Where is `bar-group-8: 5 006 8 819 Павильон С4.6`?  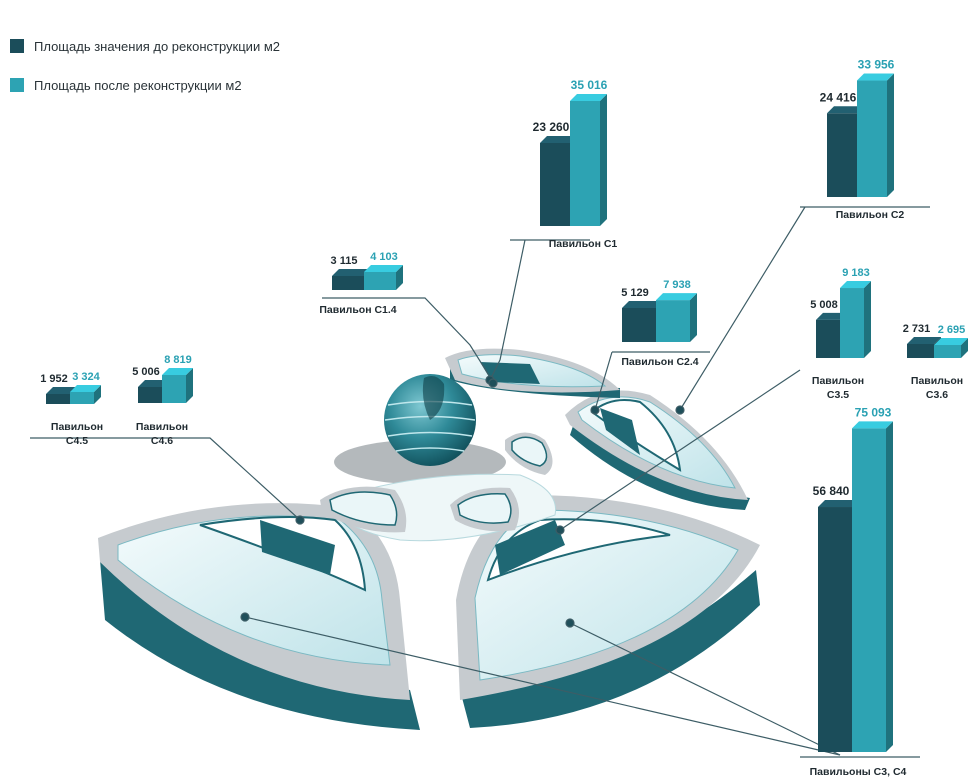
bar-group-8: 5 006 8 819 Павильон С4.6 is located at coordinates (162, 400).